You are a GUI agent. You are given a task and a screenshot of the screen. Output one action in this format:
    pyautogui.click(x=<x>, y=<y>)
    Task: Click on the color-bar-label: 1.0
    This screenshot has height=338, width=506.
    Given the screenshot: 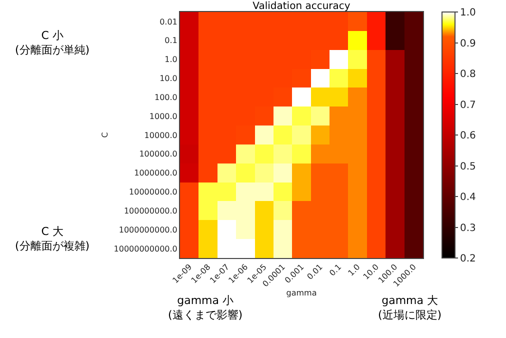 What is the action you would take?
    pyautogui.click(x=468, y=13)
    